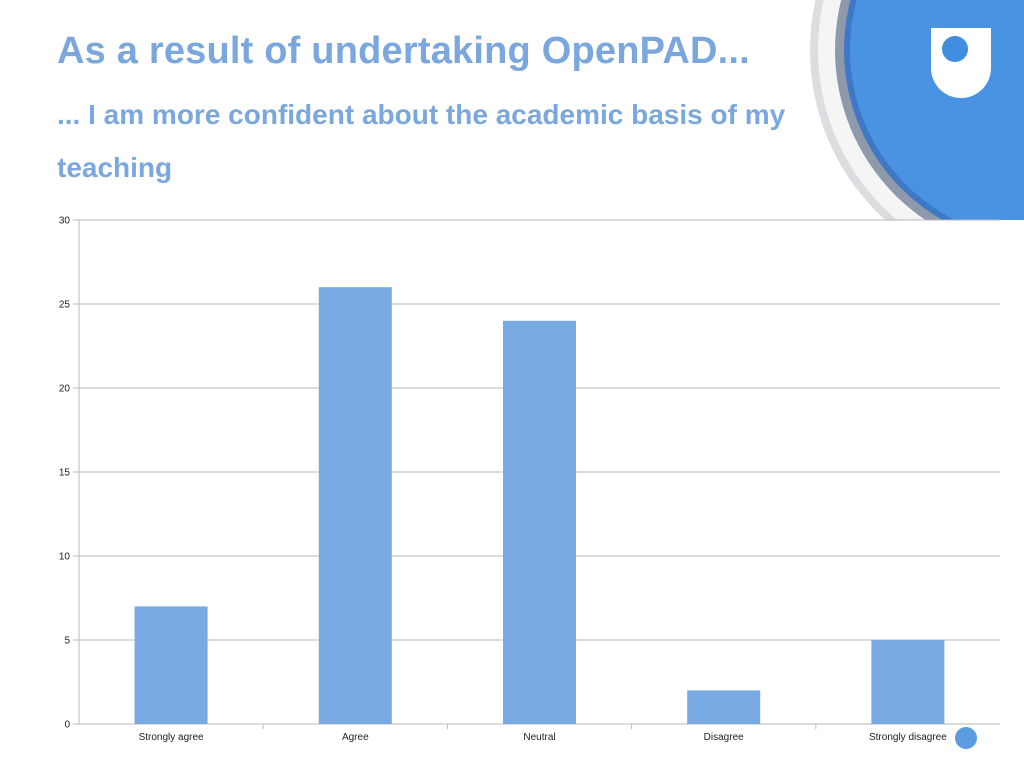 The height and width of the screenshot is (768, 1024). Describe the element at coordinates (355, 737) in the screenshot. I see `x-tick-label: Agree` at that location.